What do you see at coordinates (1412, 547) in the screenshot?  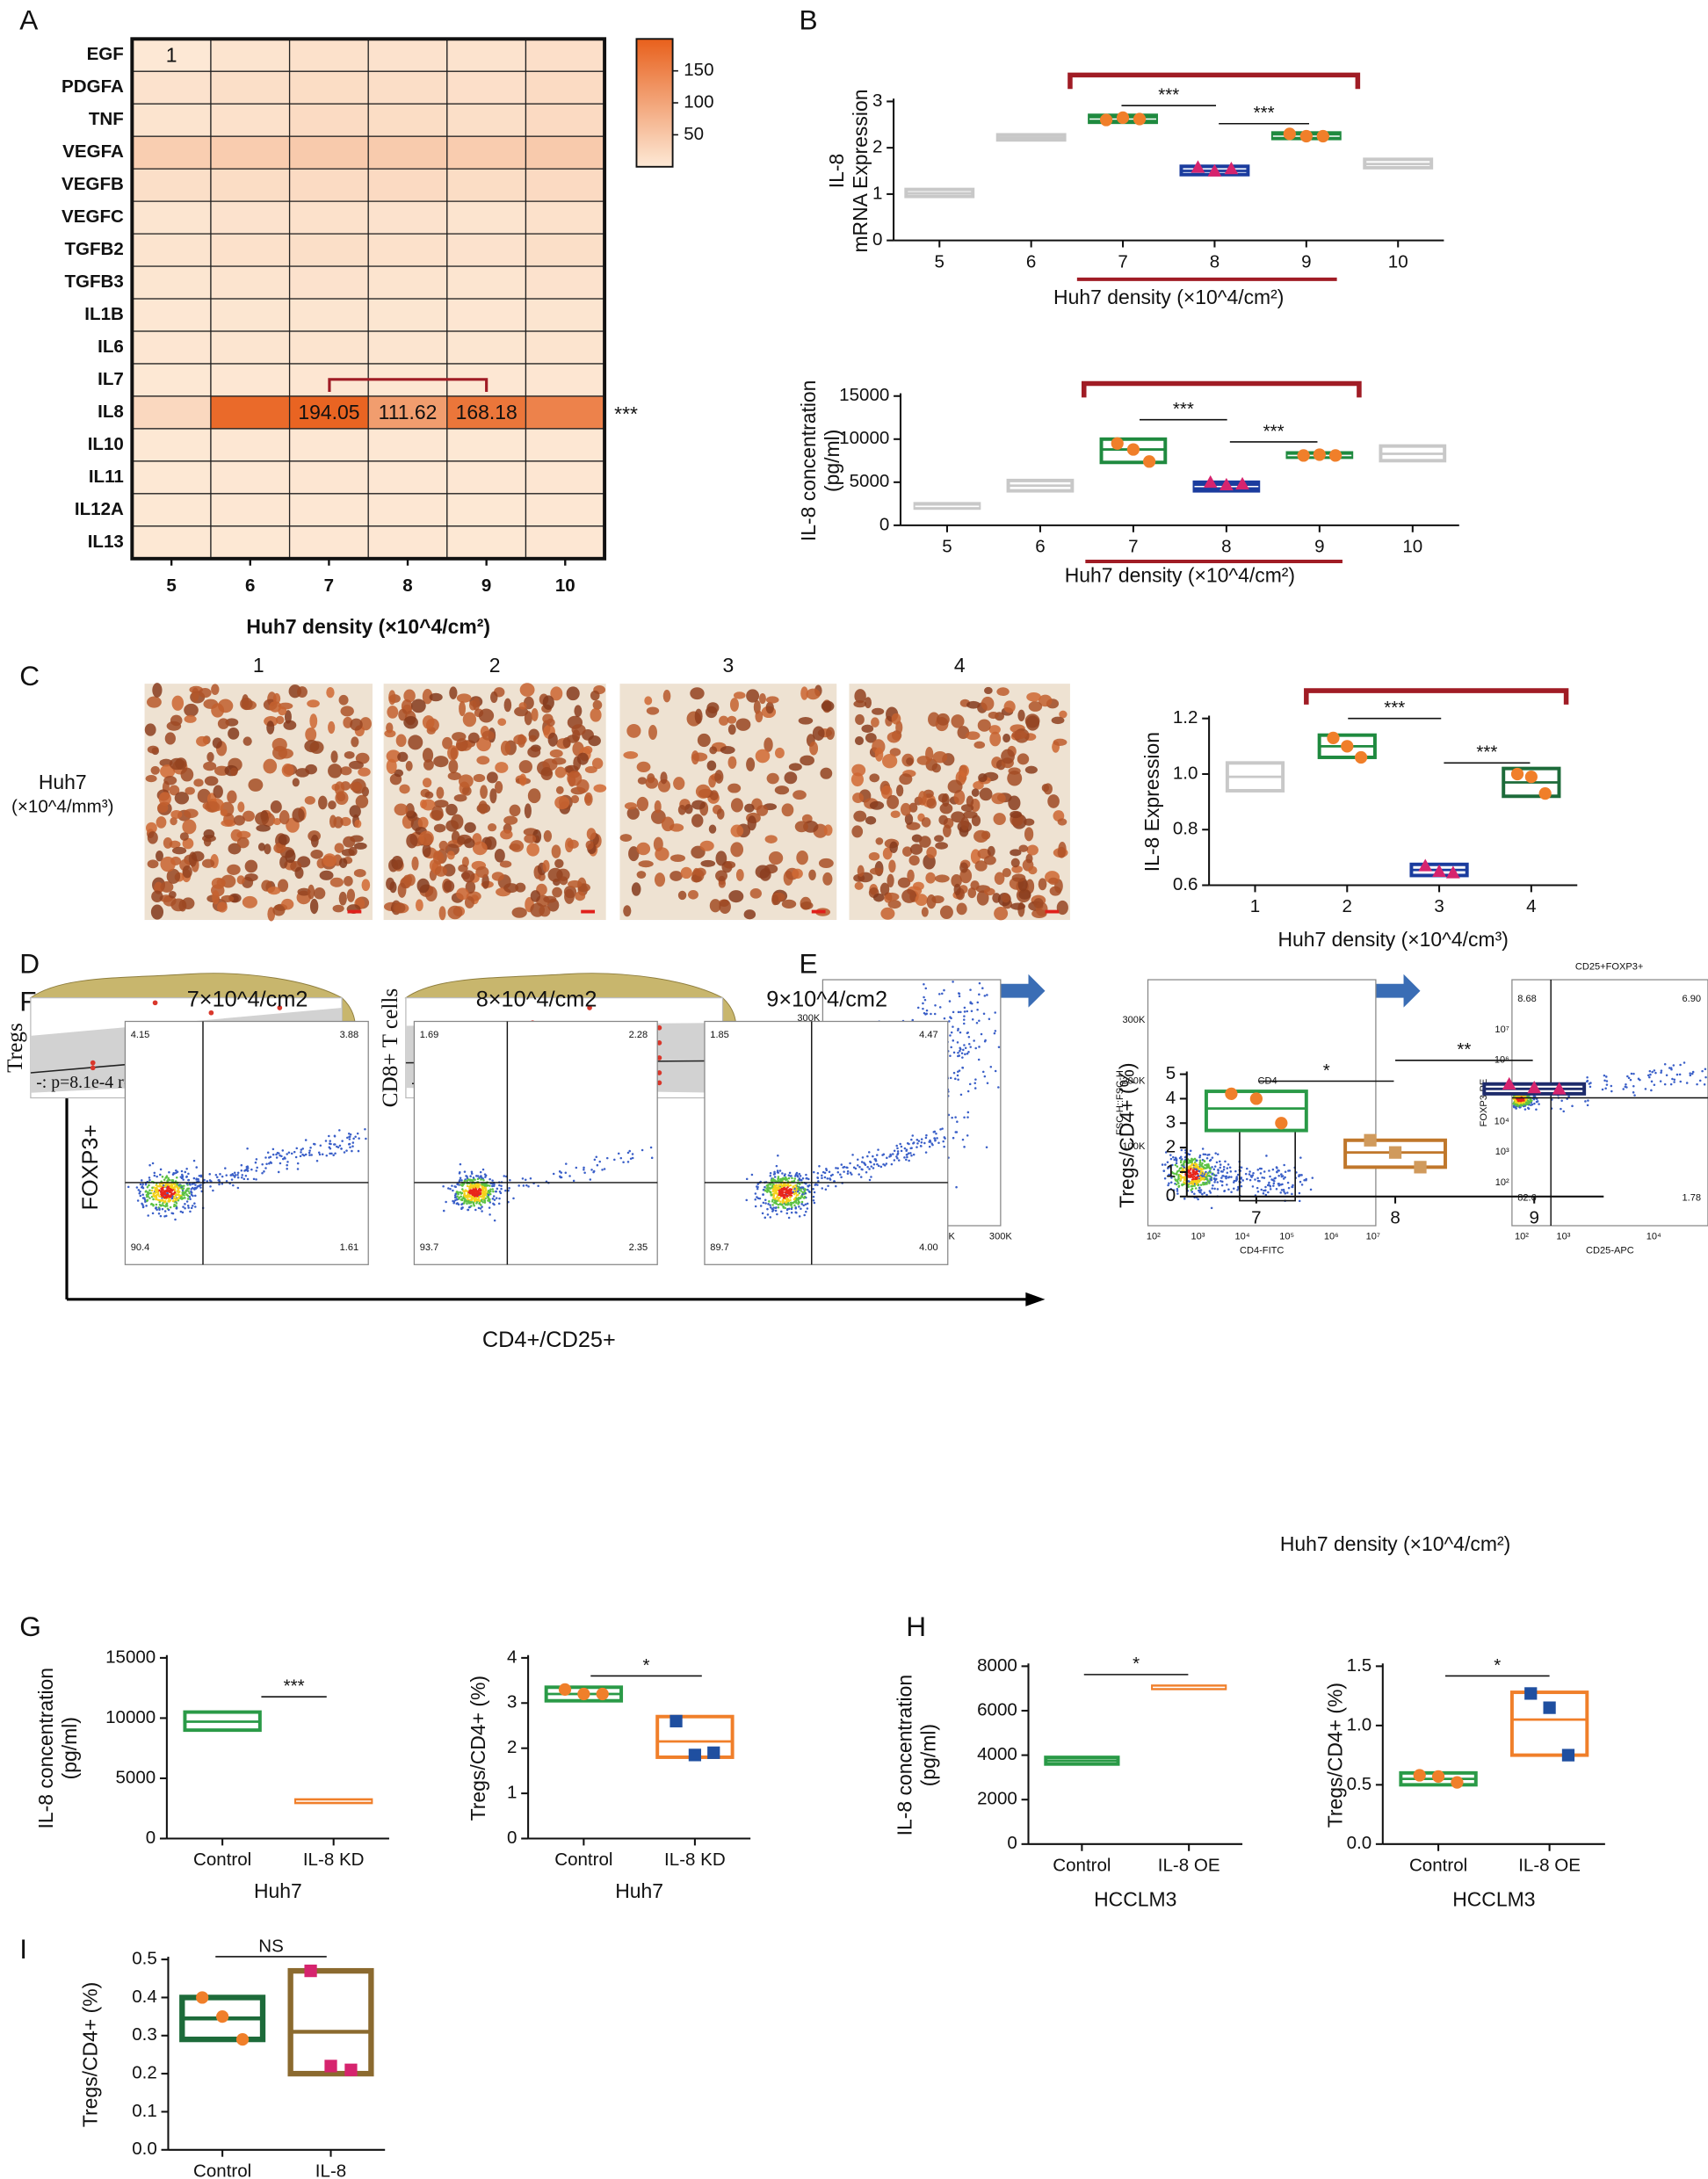 I see `x-tick-label: 10` at bounding box center [1412, 547].